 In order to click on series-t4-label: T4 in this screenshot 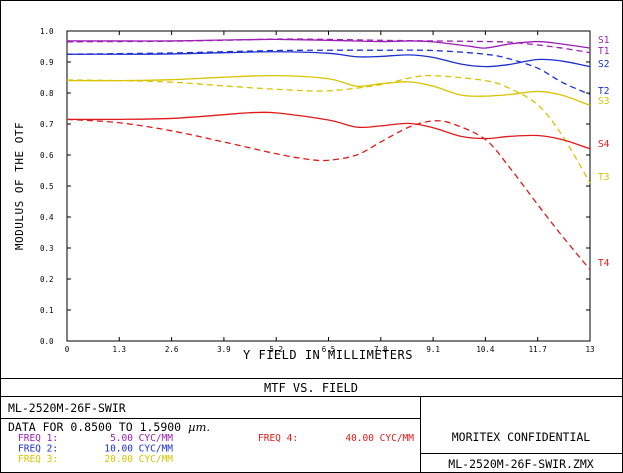, I will do `click(604, 263)`.